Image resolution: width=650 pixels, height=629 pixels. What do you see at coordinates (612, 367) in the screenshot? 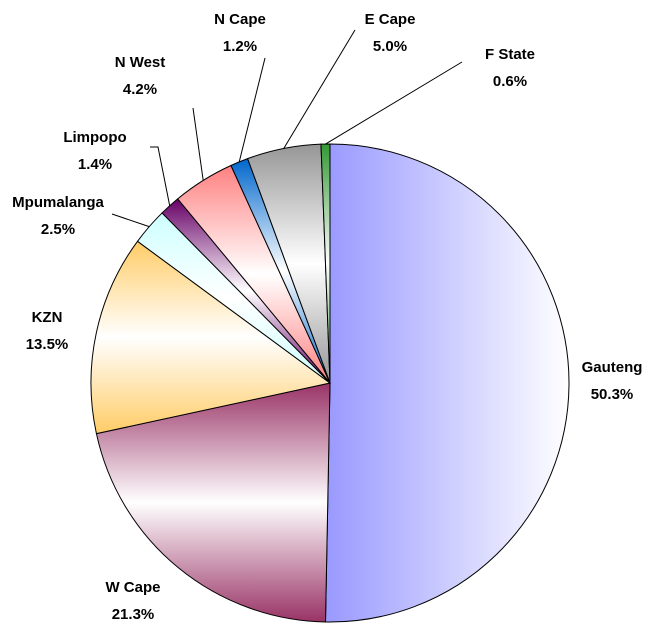
I see `slice-label: Gauteng` at bounding box center [612, 367].